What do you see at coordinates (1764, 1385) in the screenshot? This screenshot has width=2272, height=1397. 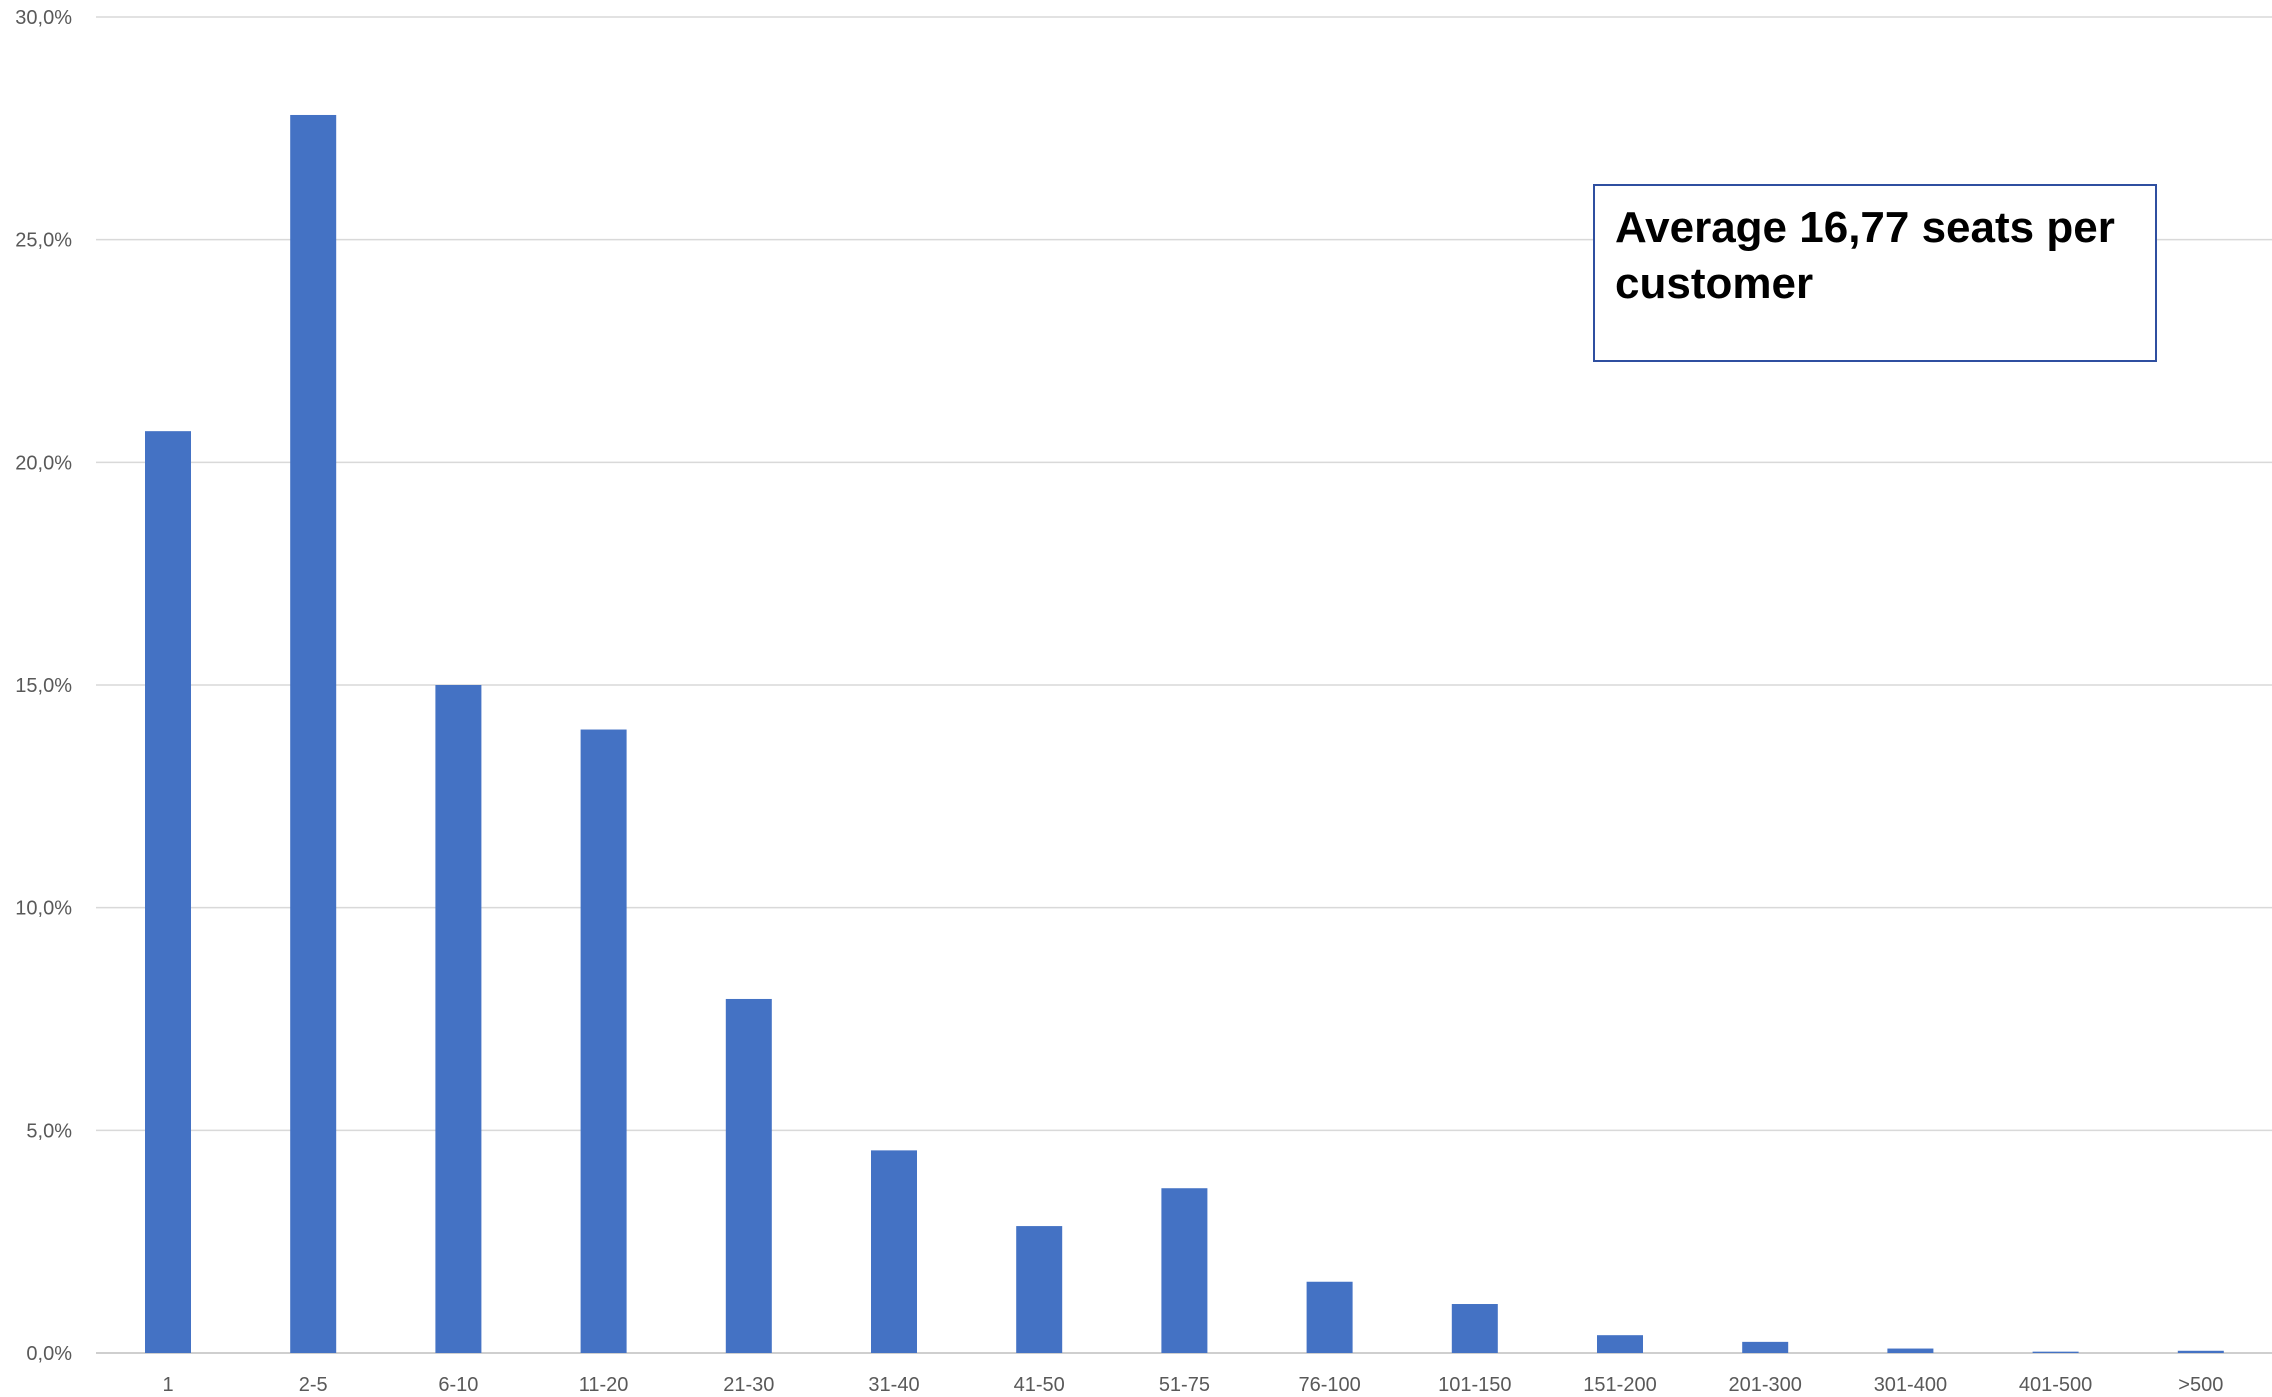 I see `x-tick-label: 201-300` at bounding box center [1764, 1385].